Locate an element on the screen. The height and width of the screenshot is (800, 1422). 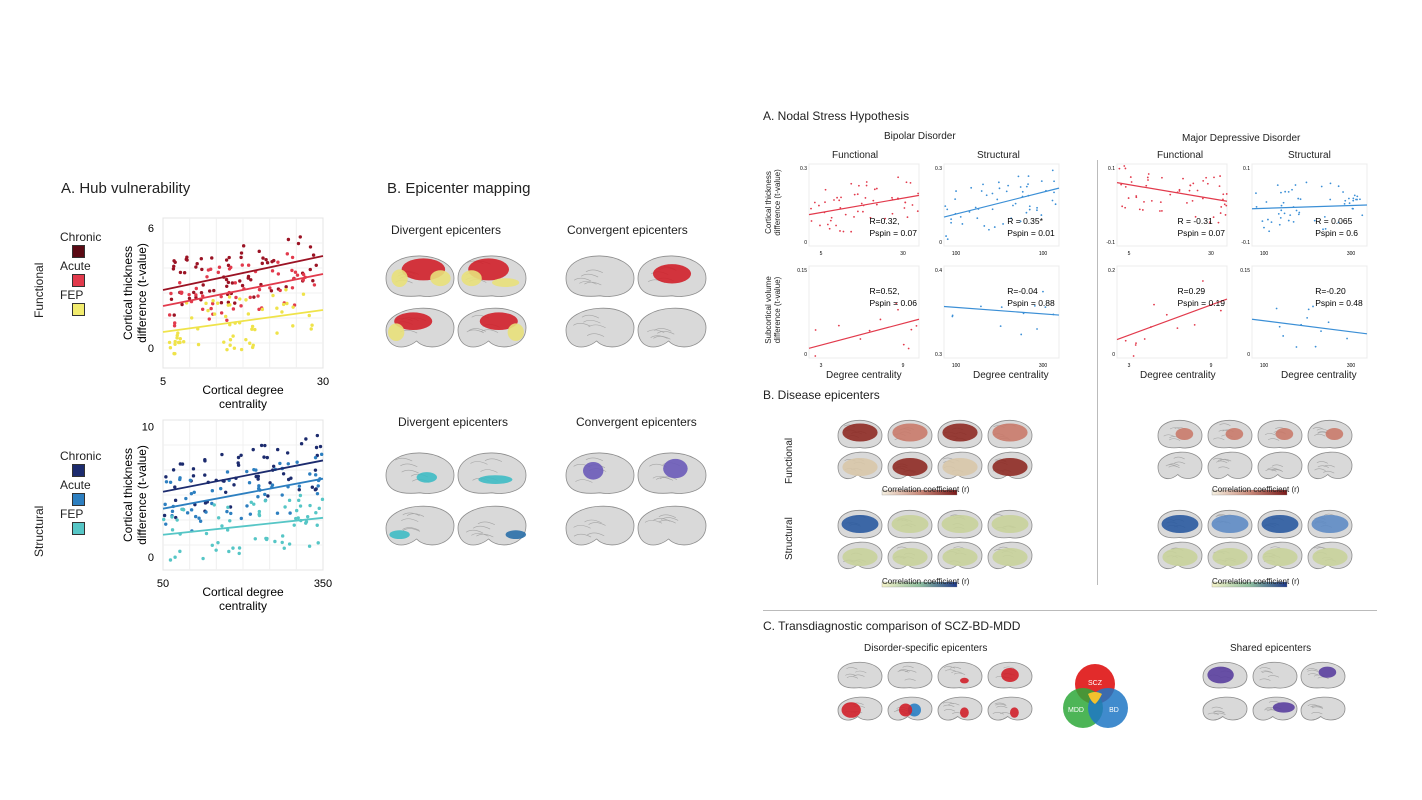
disease-structural-label: Structural is located at coordinates (789, 538).